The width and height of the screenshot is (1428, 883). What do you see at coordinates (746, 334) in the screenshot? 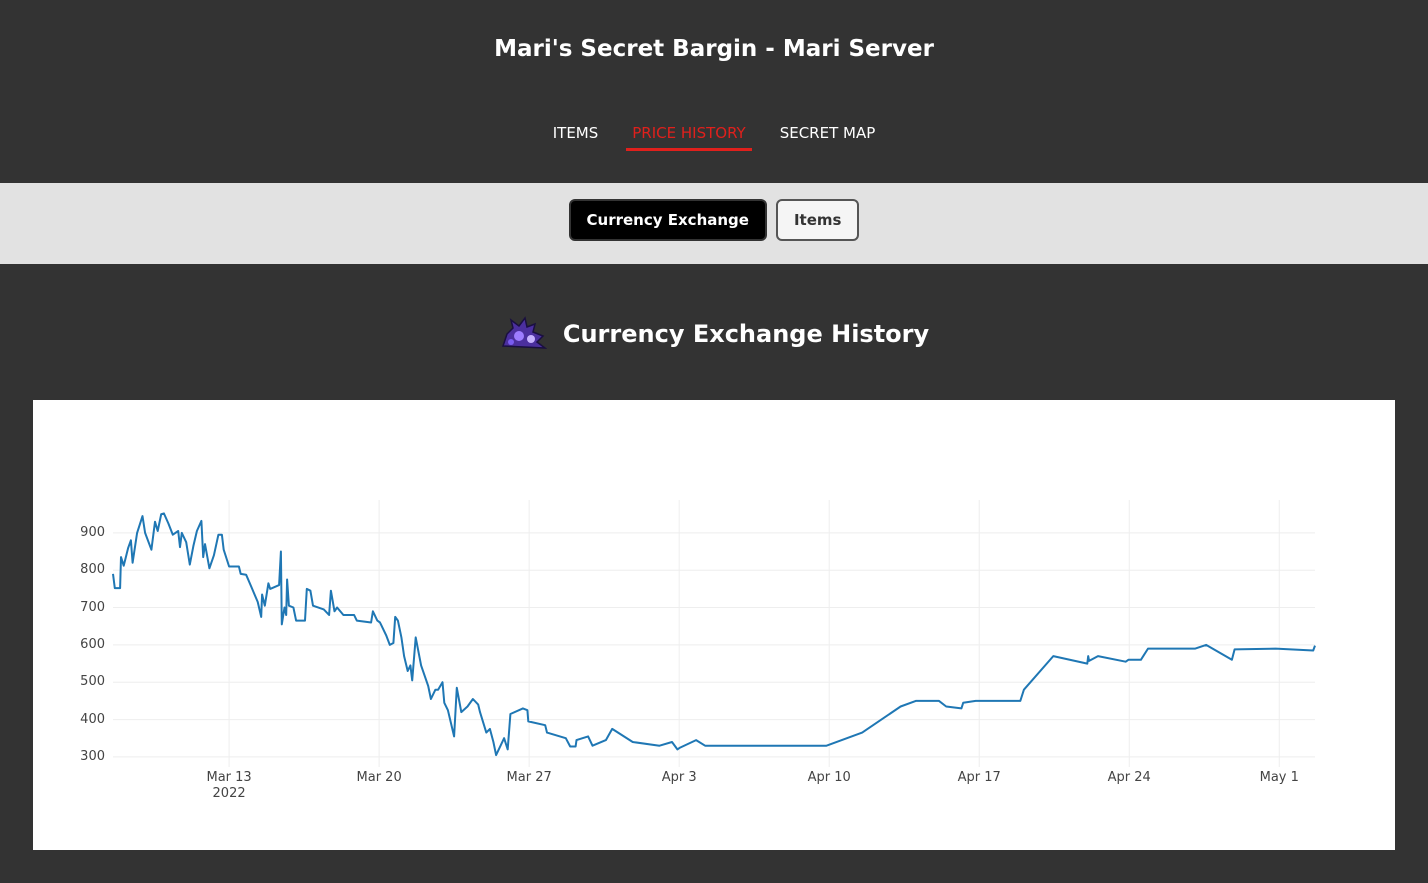
I see `section-title: Currency Exchange History` at bounding box center [746, 334].